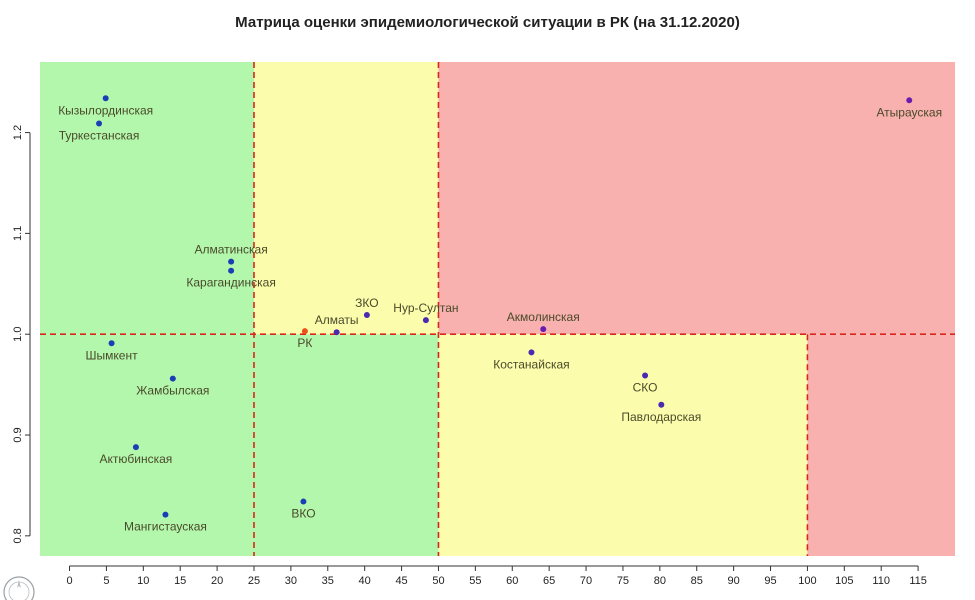  What do you see at coordinates (661, 417) in the screenshot?
I see `point-label-14: Павлодарская` at bounding box center [661, 417].